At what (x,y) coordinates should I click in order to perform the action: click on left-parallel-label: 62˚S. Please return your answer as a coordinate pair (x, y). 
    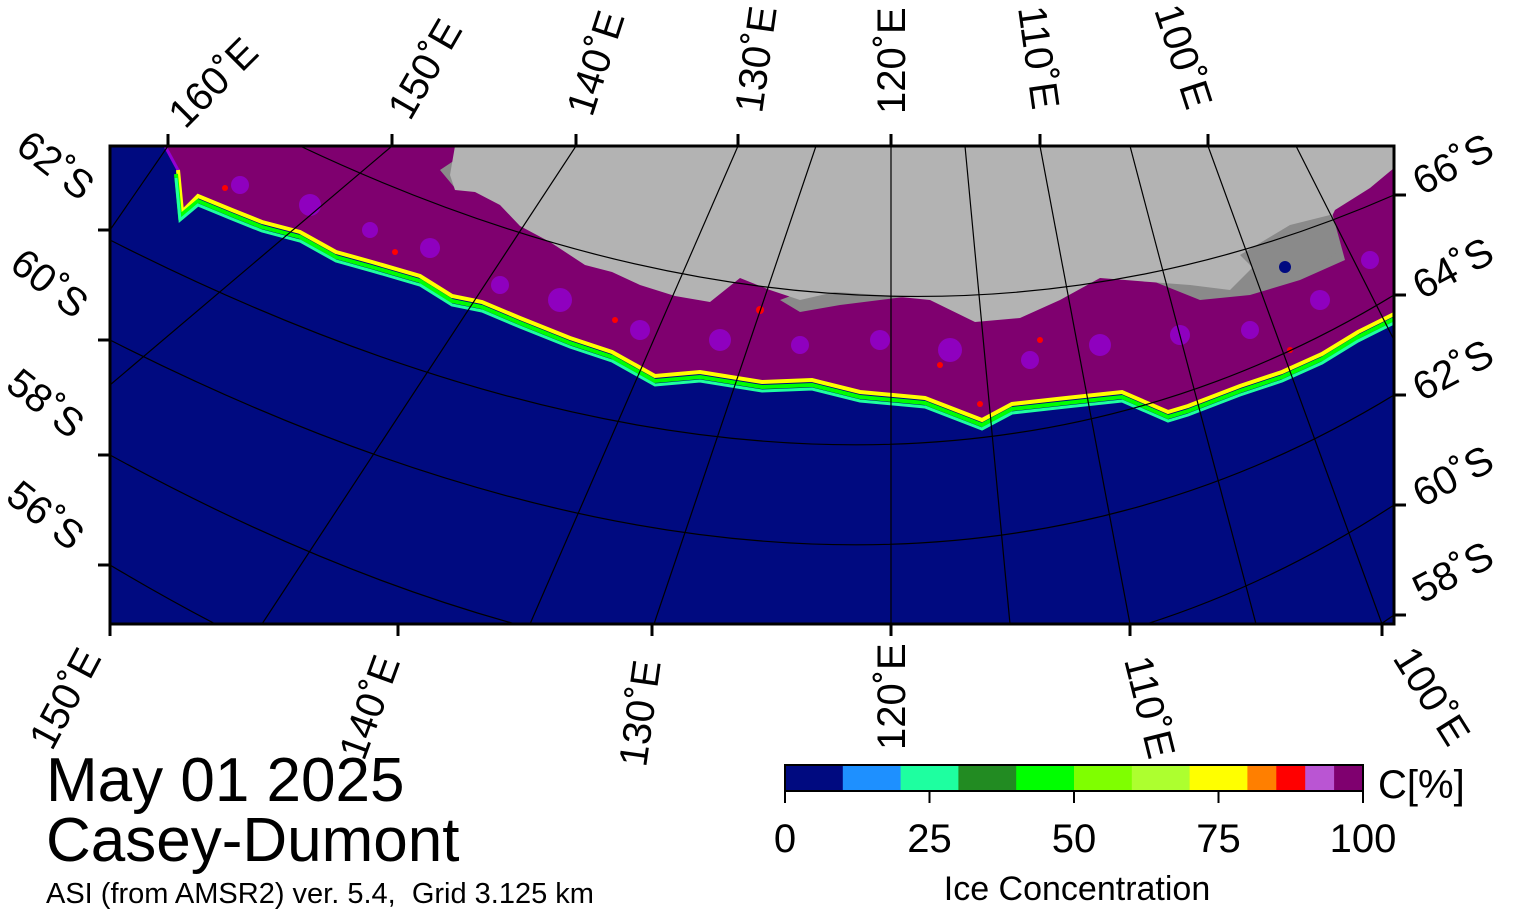
    Looking at the image, I should click on (55, 165).